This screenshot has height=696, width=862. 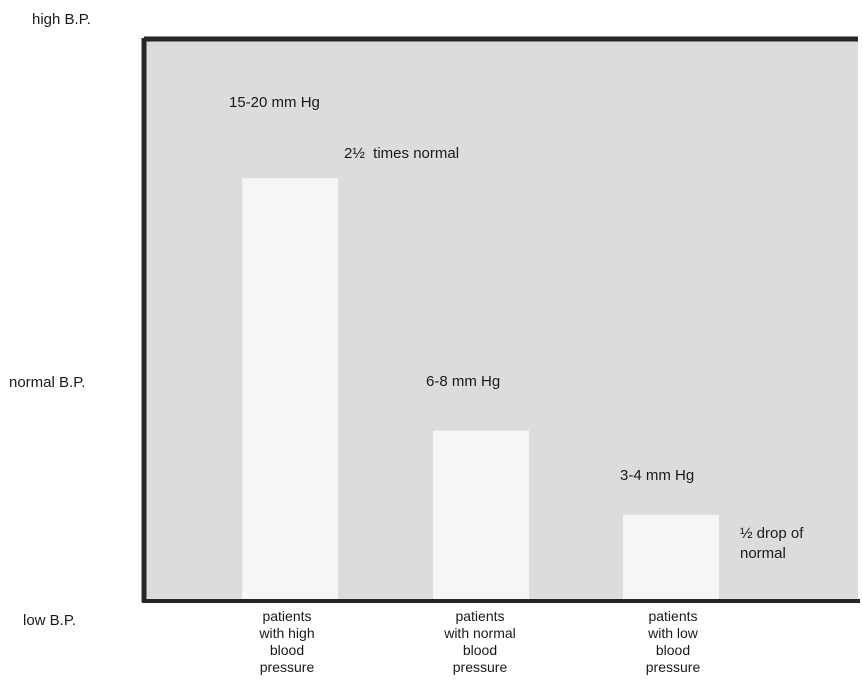 I want to click on bar-low-blood-pressure, so click(x=671, y=556).